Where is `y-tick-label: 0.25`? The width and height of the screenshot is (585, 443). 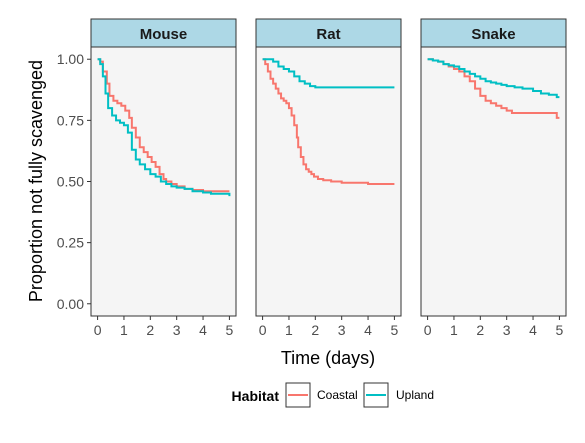
y-tick-label: 0.25 is located at coordinates (70, 243).